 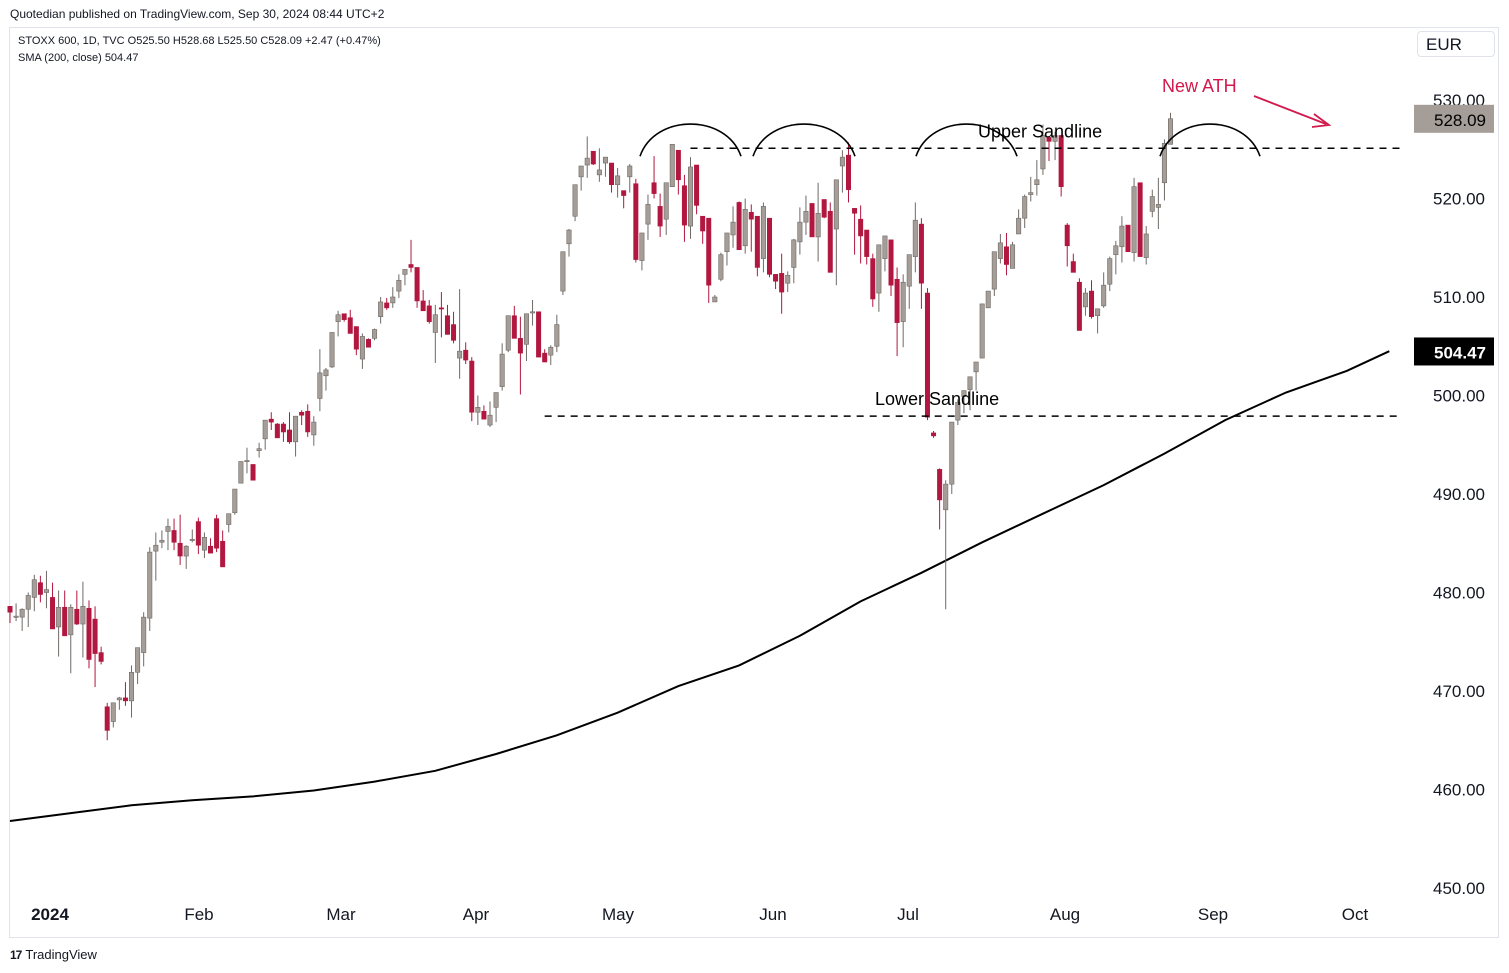 What do you see at coordinates (1040, 131) in the screenshot?
I see `upper-sandline-label: Upper Sandline` at bounding box center [1040, 131].